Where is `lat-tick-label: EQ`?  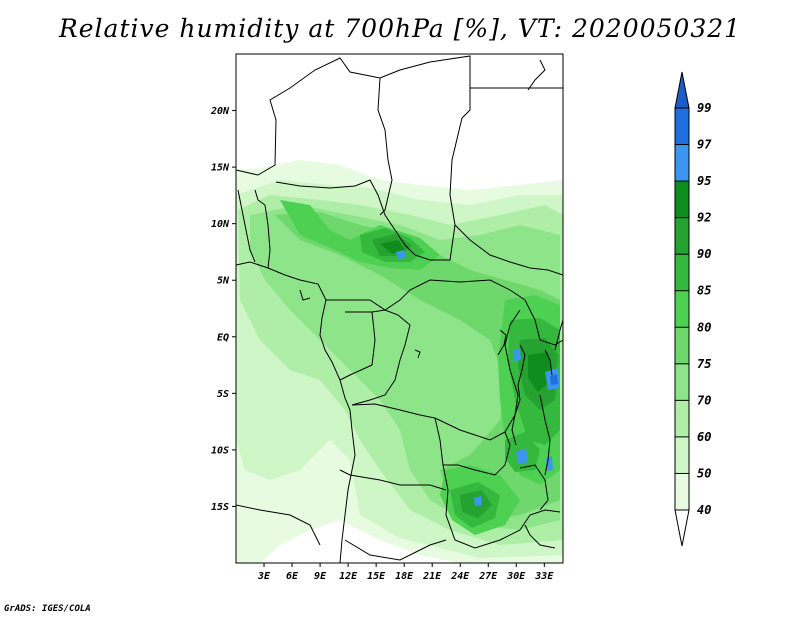 lat-tick-label: EQ is located at coordinates (223, 337).